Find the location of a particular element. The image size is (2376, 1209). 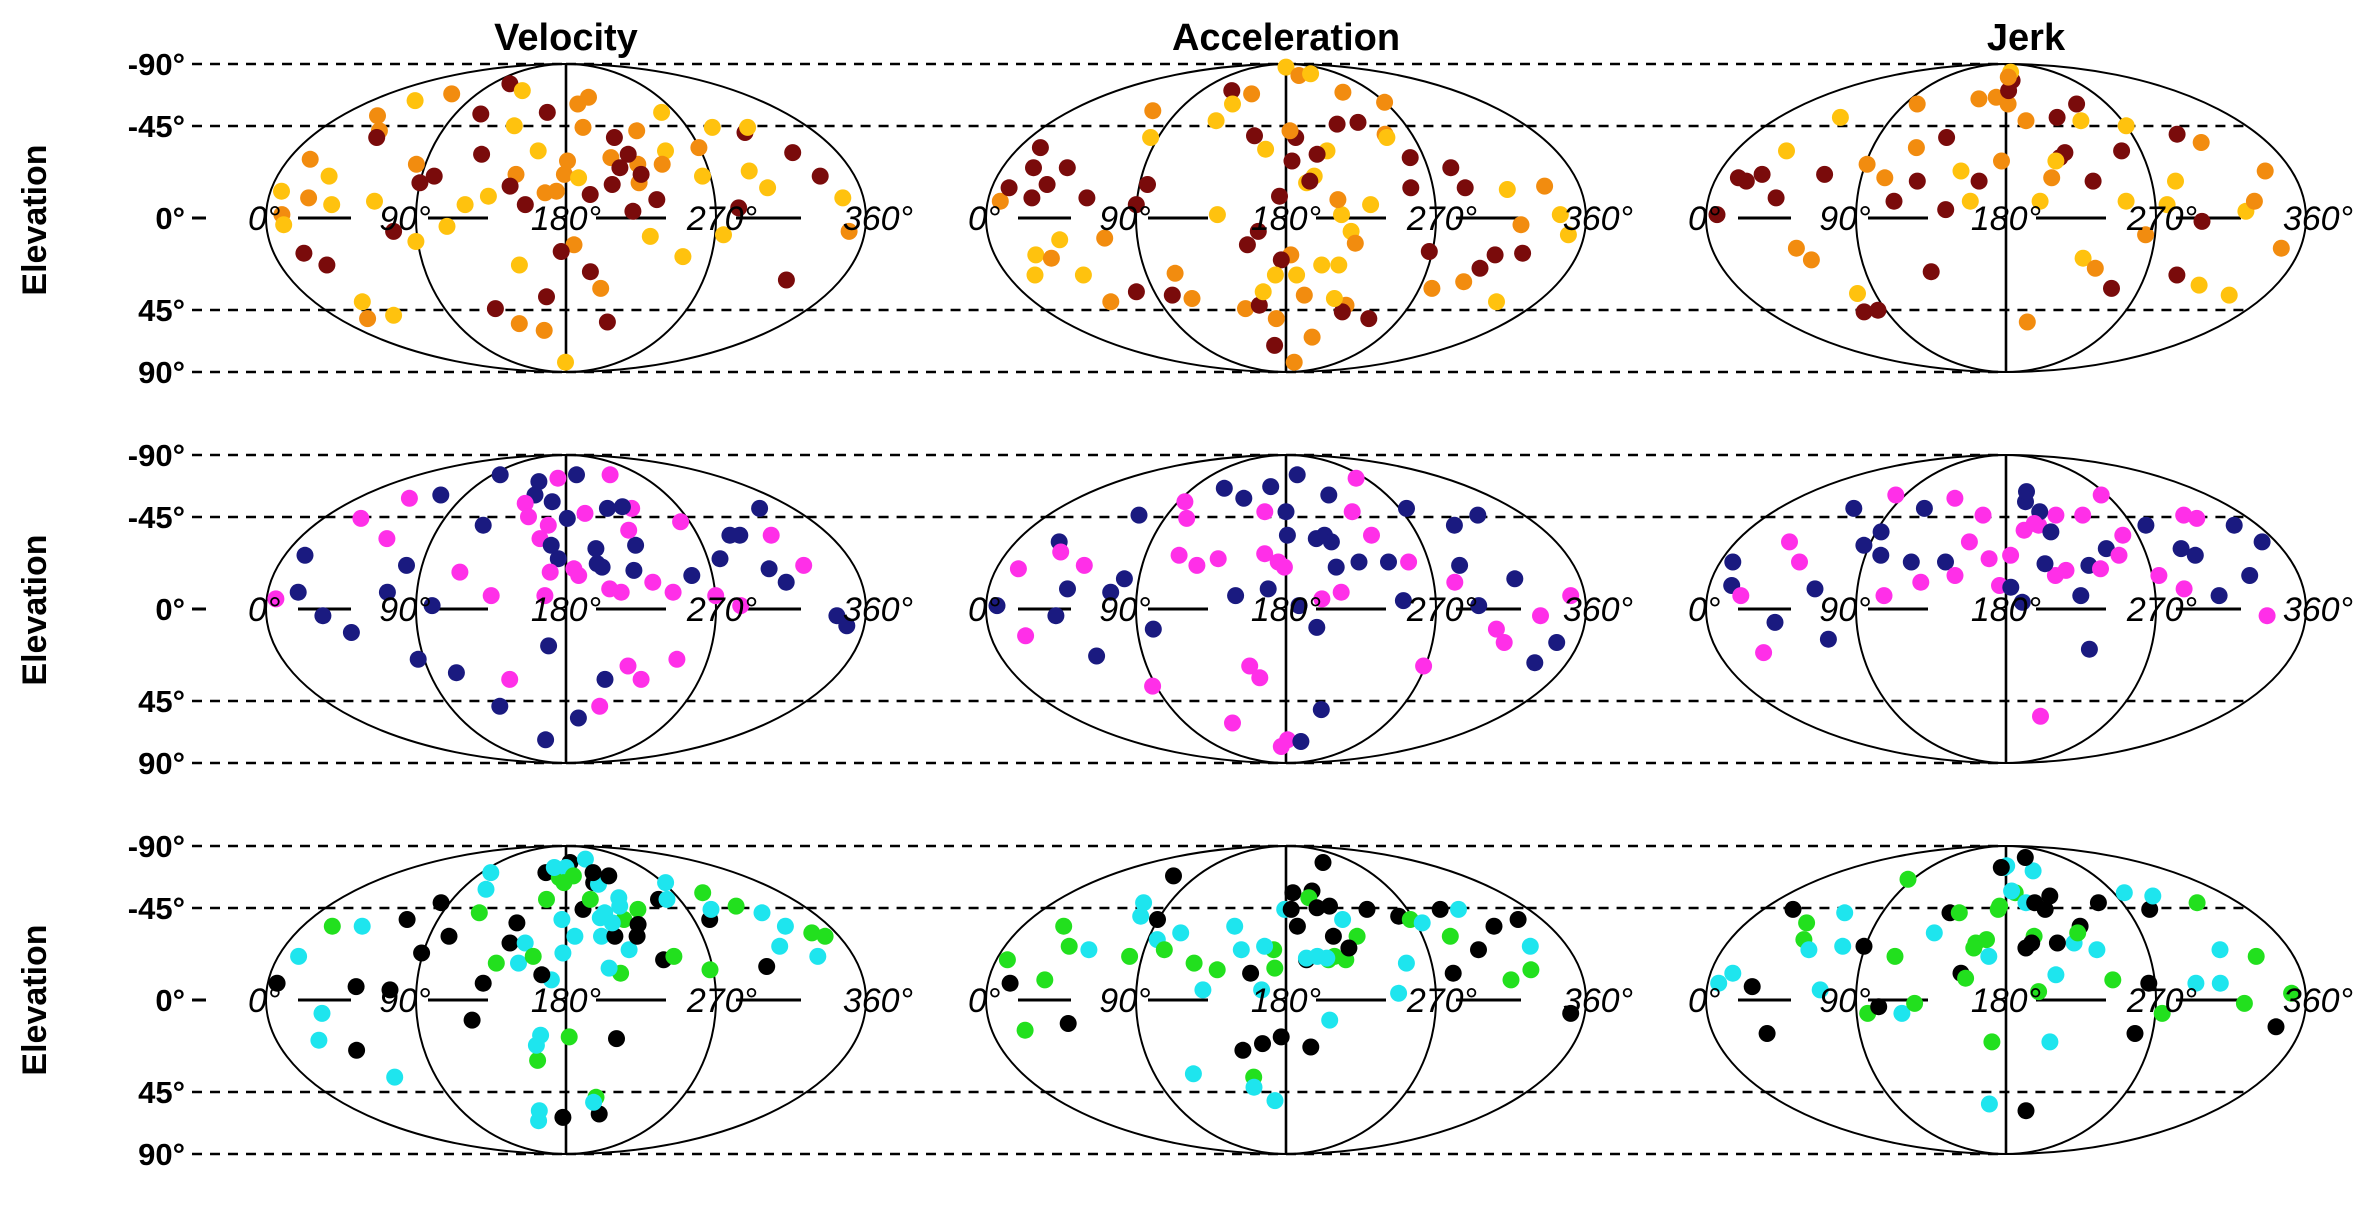

azimuth-tick-270: 270° is located at coordinates (1441, 219).